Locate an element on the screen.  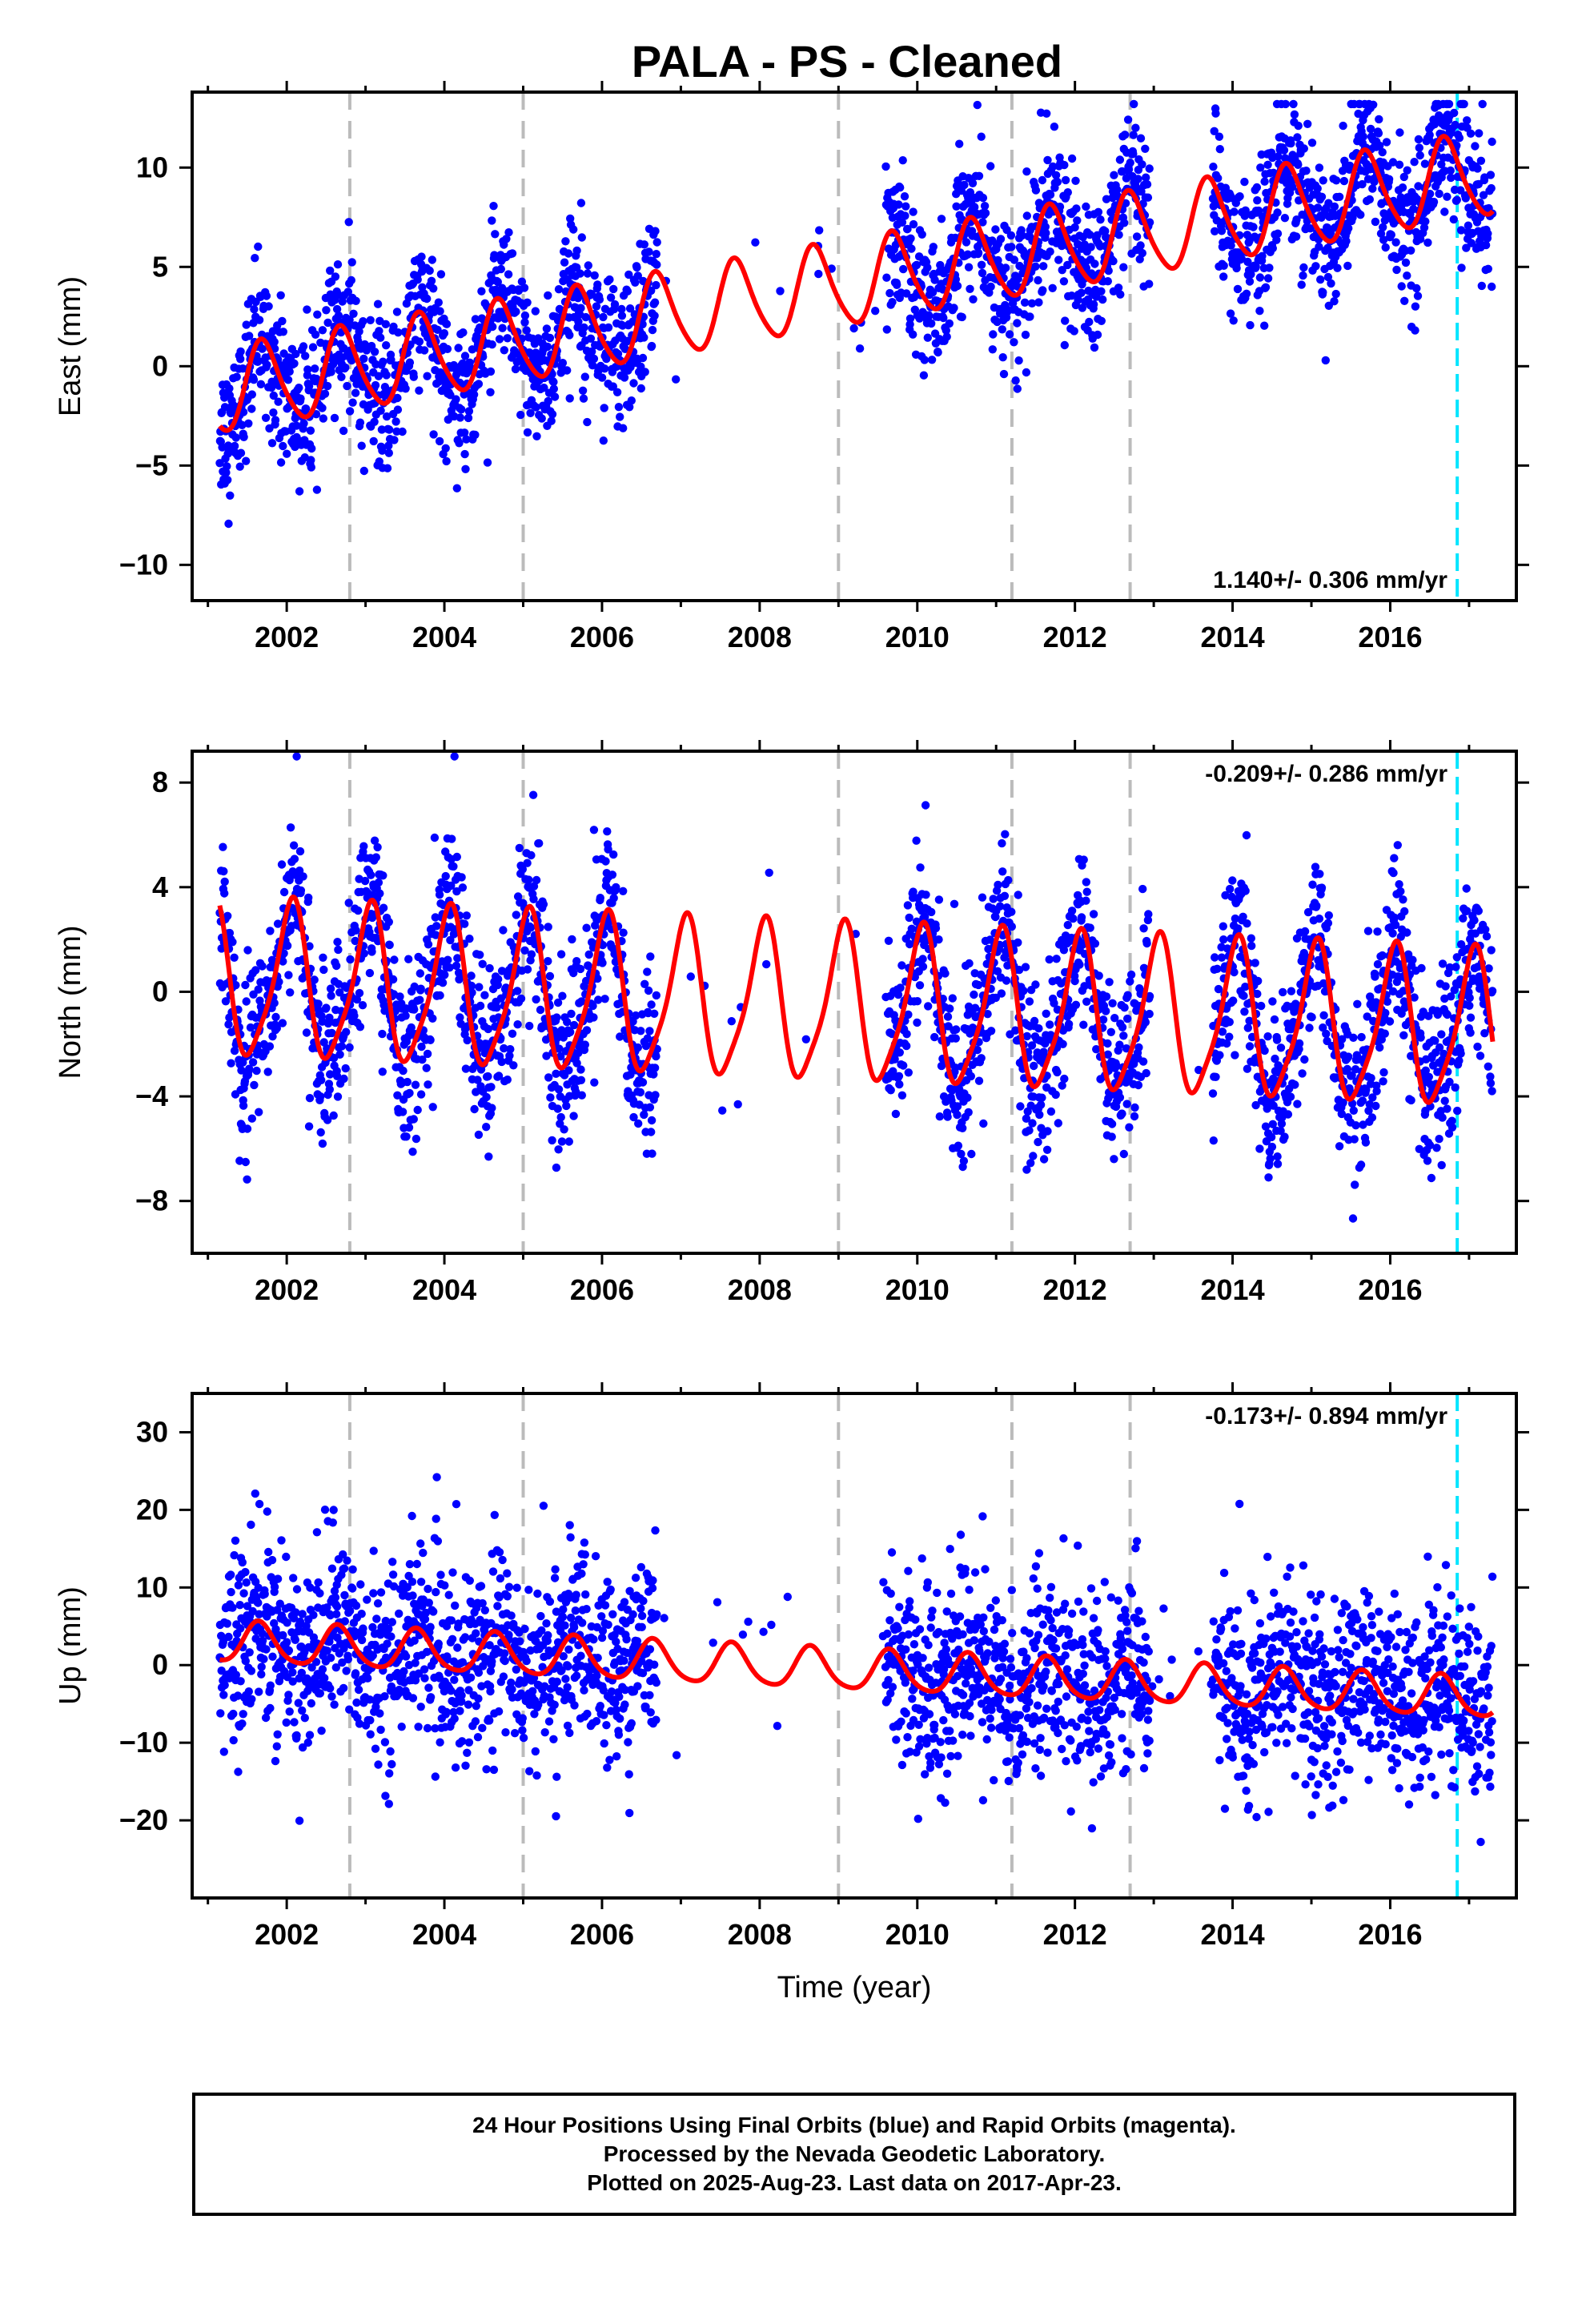
x-tick-label: 2012 is located at coordinates (1075, 637).